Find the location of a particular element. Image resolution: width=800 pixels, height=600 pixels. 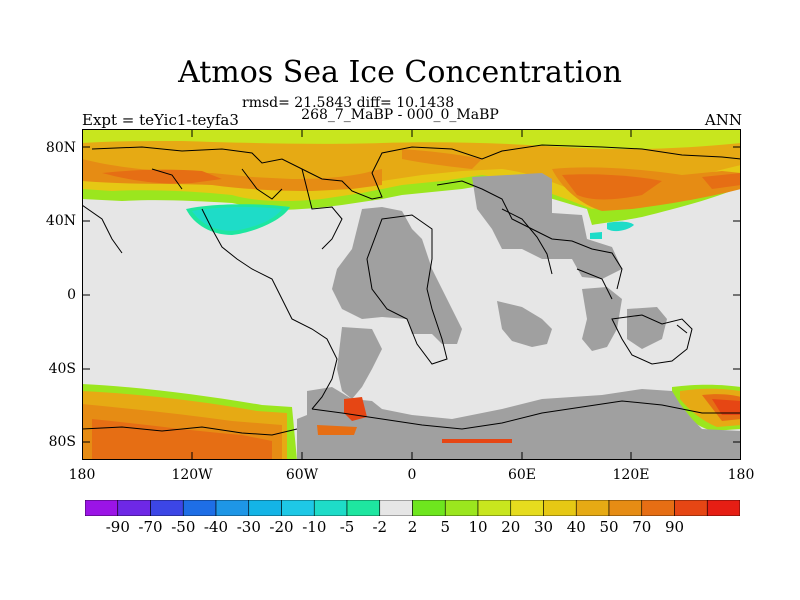

colorbar-tick-label: -2 is located at coordinates (380, 527).